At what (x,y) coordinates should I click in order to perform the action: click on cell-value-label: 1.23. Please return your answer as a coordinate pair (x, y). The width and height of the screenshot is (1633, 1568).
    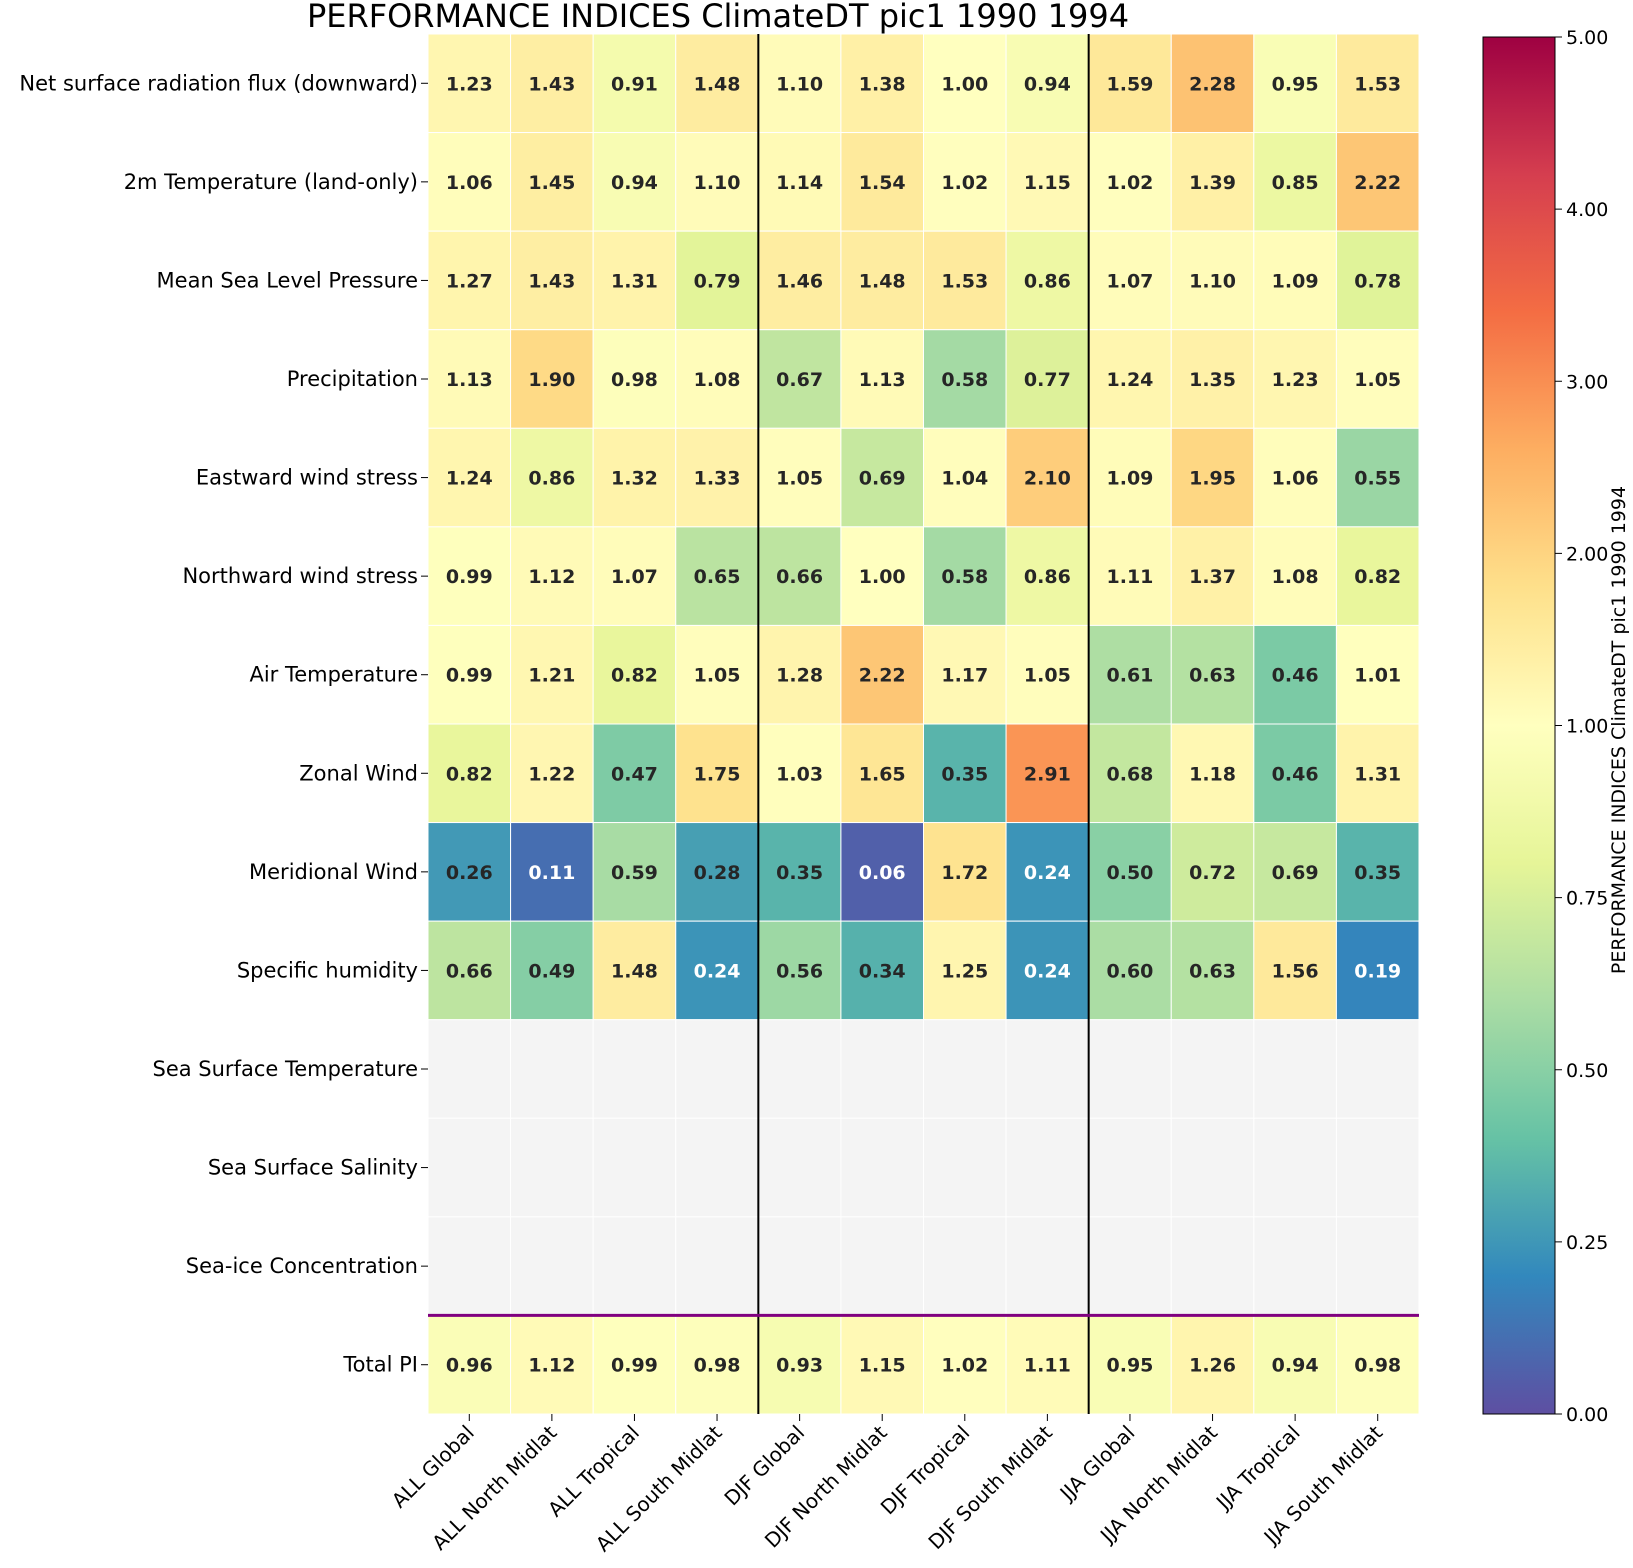
    Looking at the image, I should click on (1295, 380).